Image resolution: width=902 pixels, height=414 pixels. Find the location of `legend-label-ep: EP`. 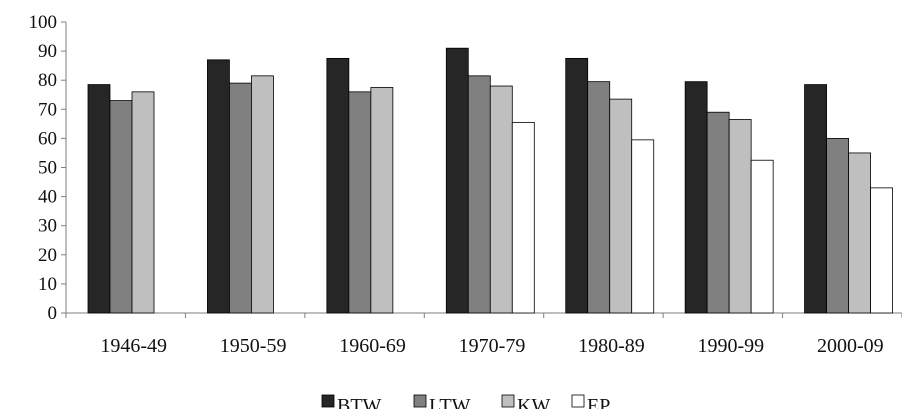

legend-label-ep: EP is located at coordinates (598, 402).